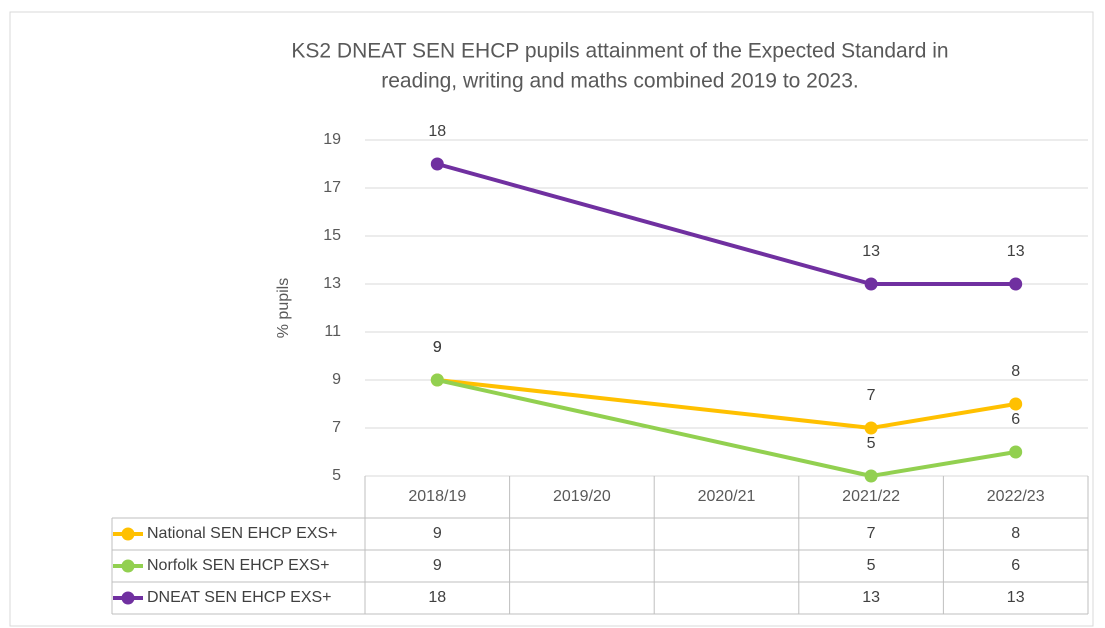 Image resolution: width=1105 pixels, height=628 pixels. What do you see at coordinates (871, 395) in the screenshot?
I see `data-label: 7` at bounding box center [871, 395].